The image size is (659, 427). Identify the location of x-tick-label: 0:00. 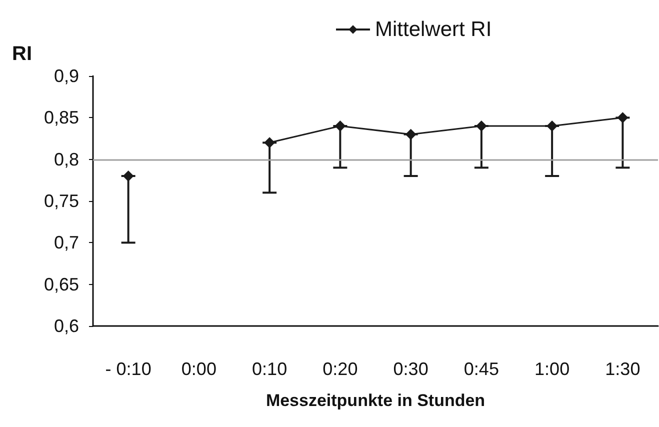
(198, 369).